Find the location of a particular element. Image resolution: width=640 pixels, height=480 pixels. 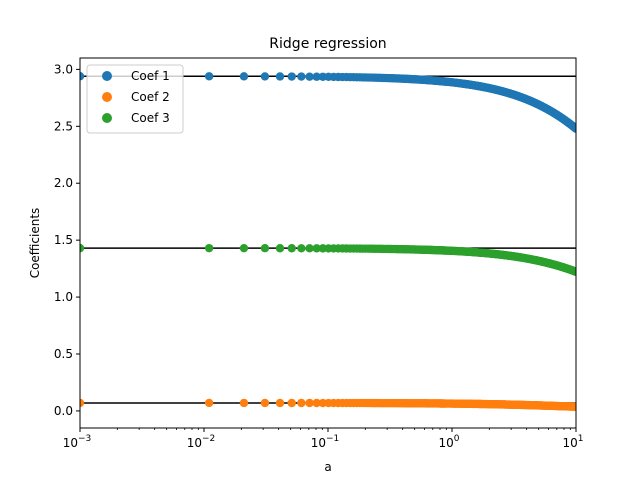

x-axis: 10⁻³ 10⁻² 10⁻¹ 10⁰ 10¹ is located at coordinates (323, 439).